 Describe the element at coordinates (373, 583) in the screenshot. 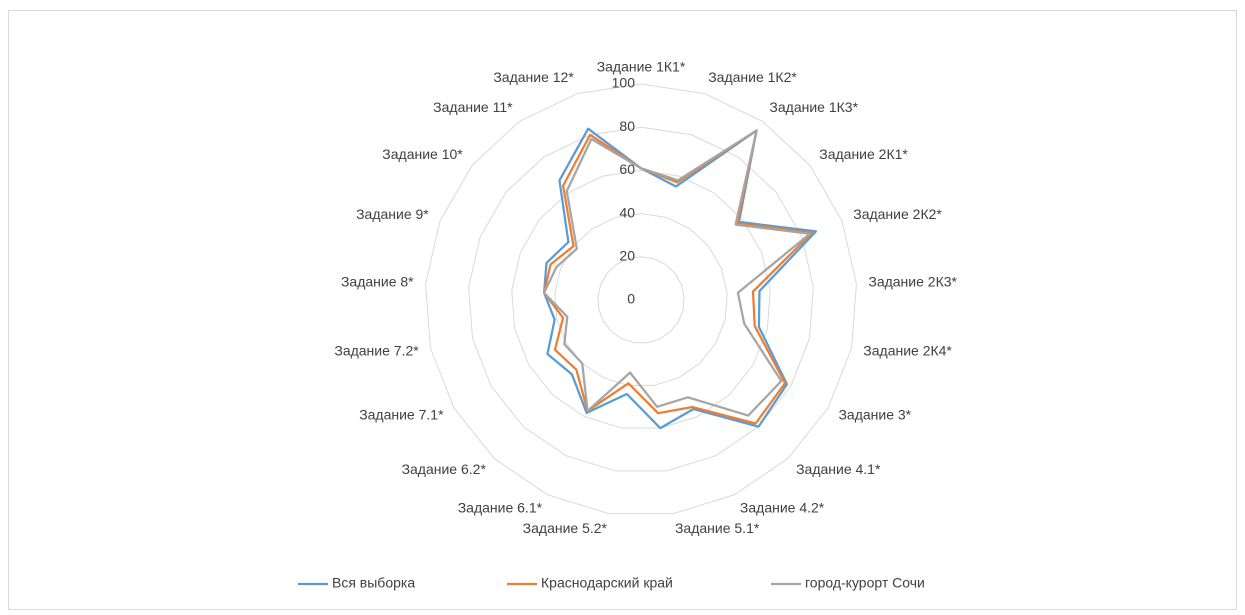

I see `legend-label: Вся выборка` at that location.